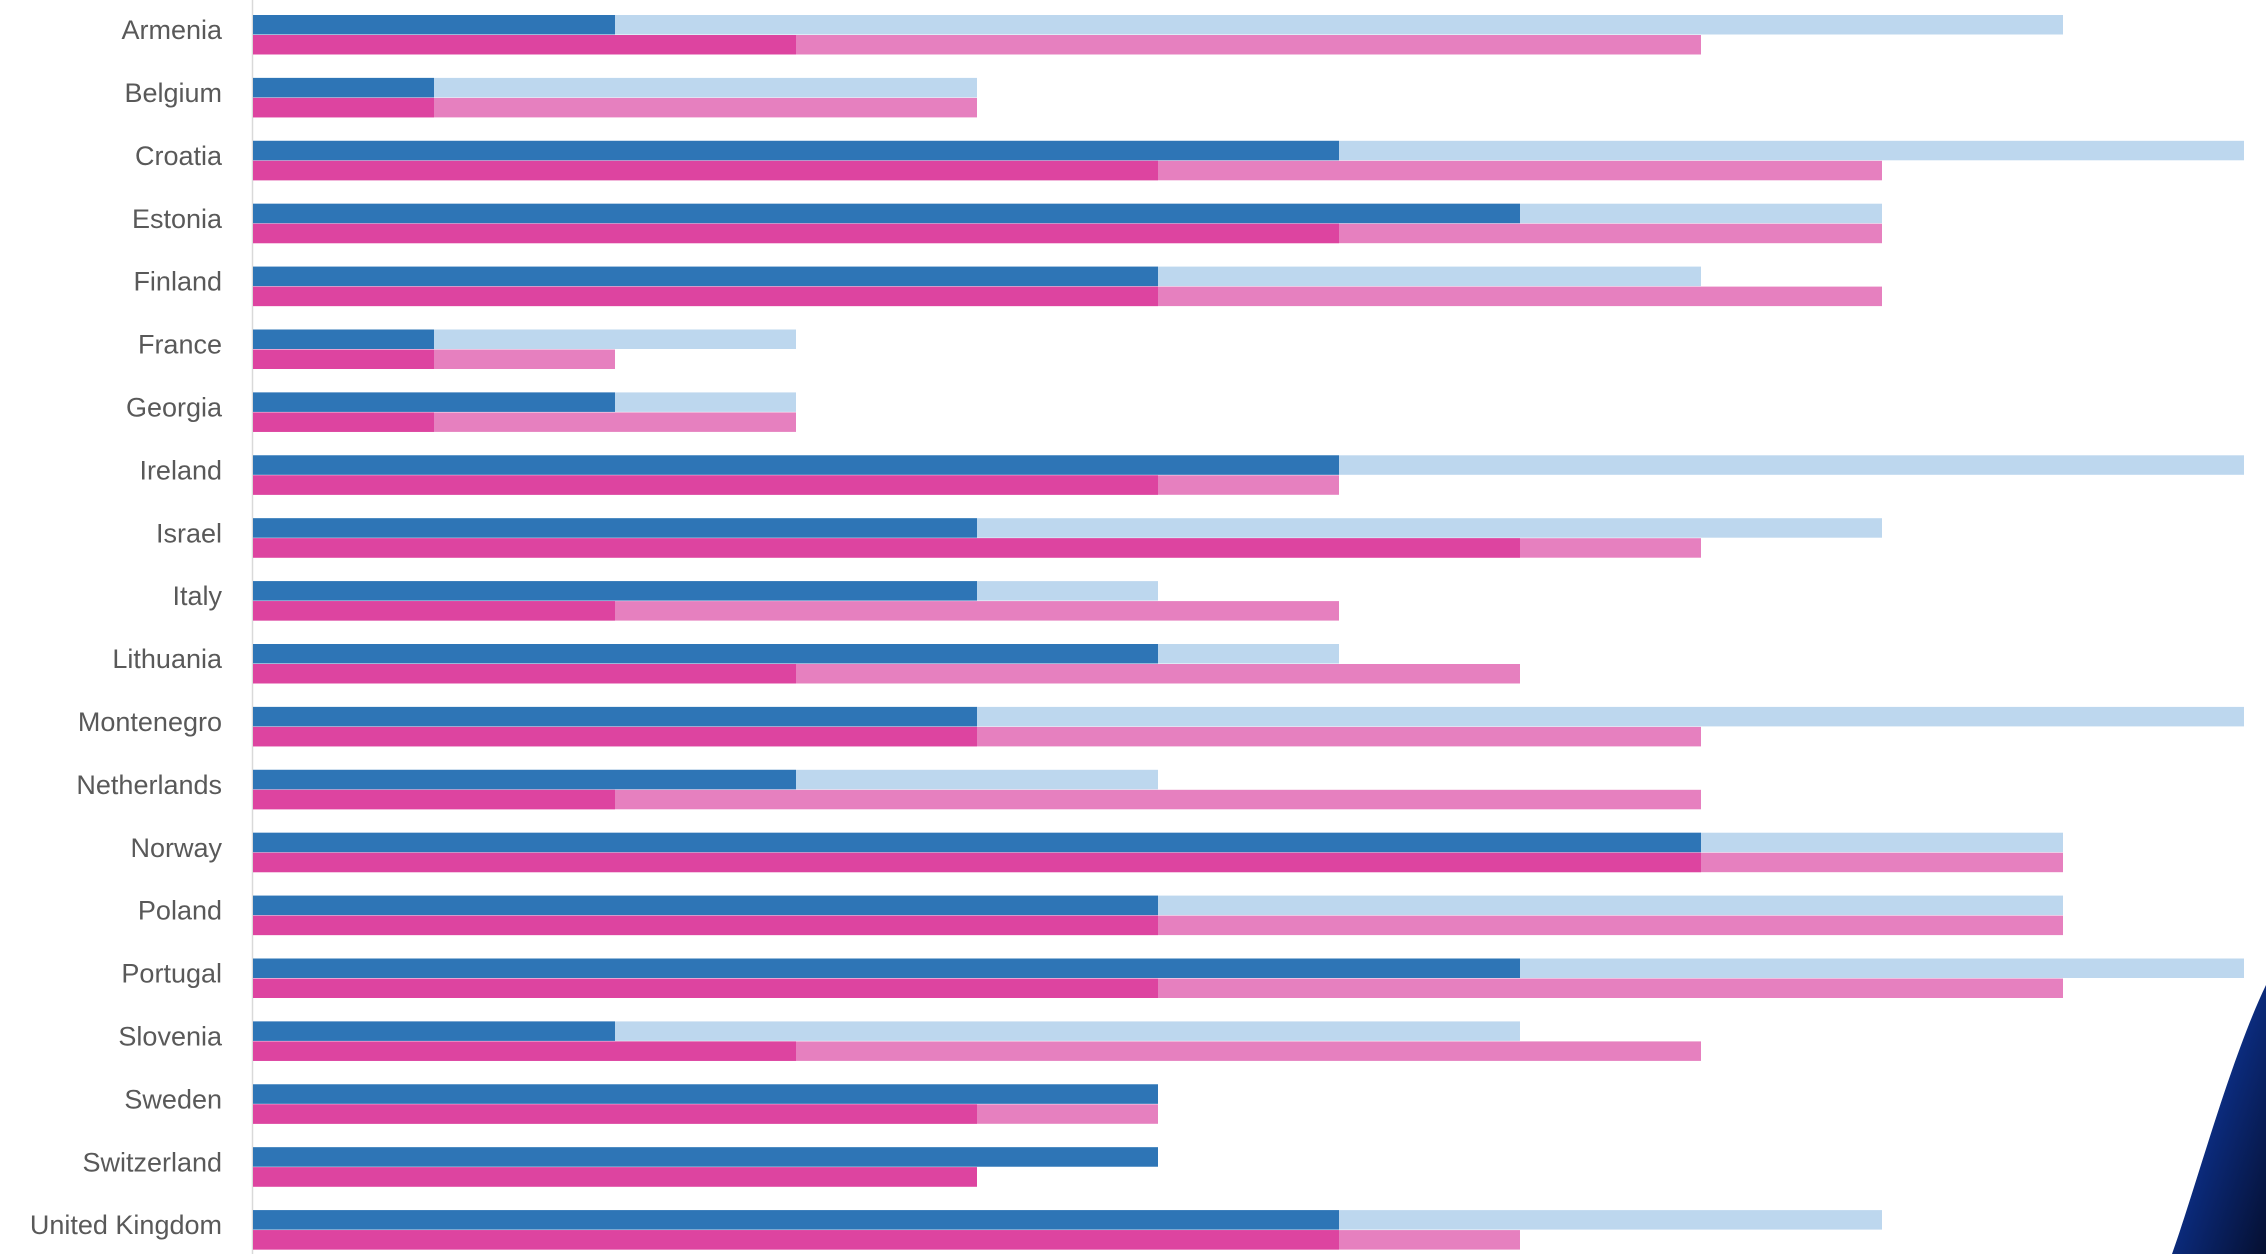  I want to click on category-label: Netherlands, so click(149, 785).